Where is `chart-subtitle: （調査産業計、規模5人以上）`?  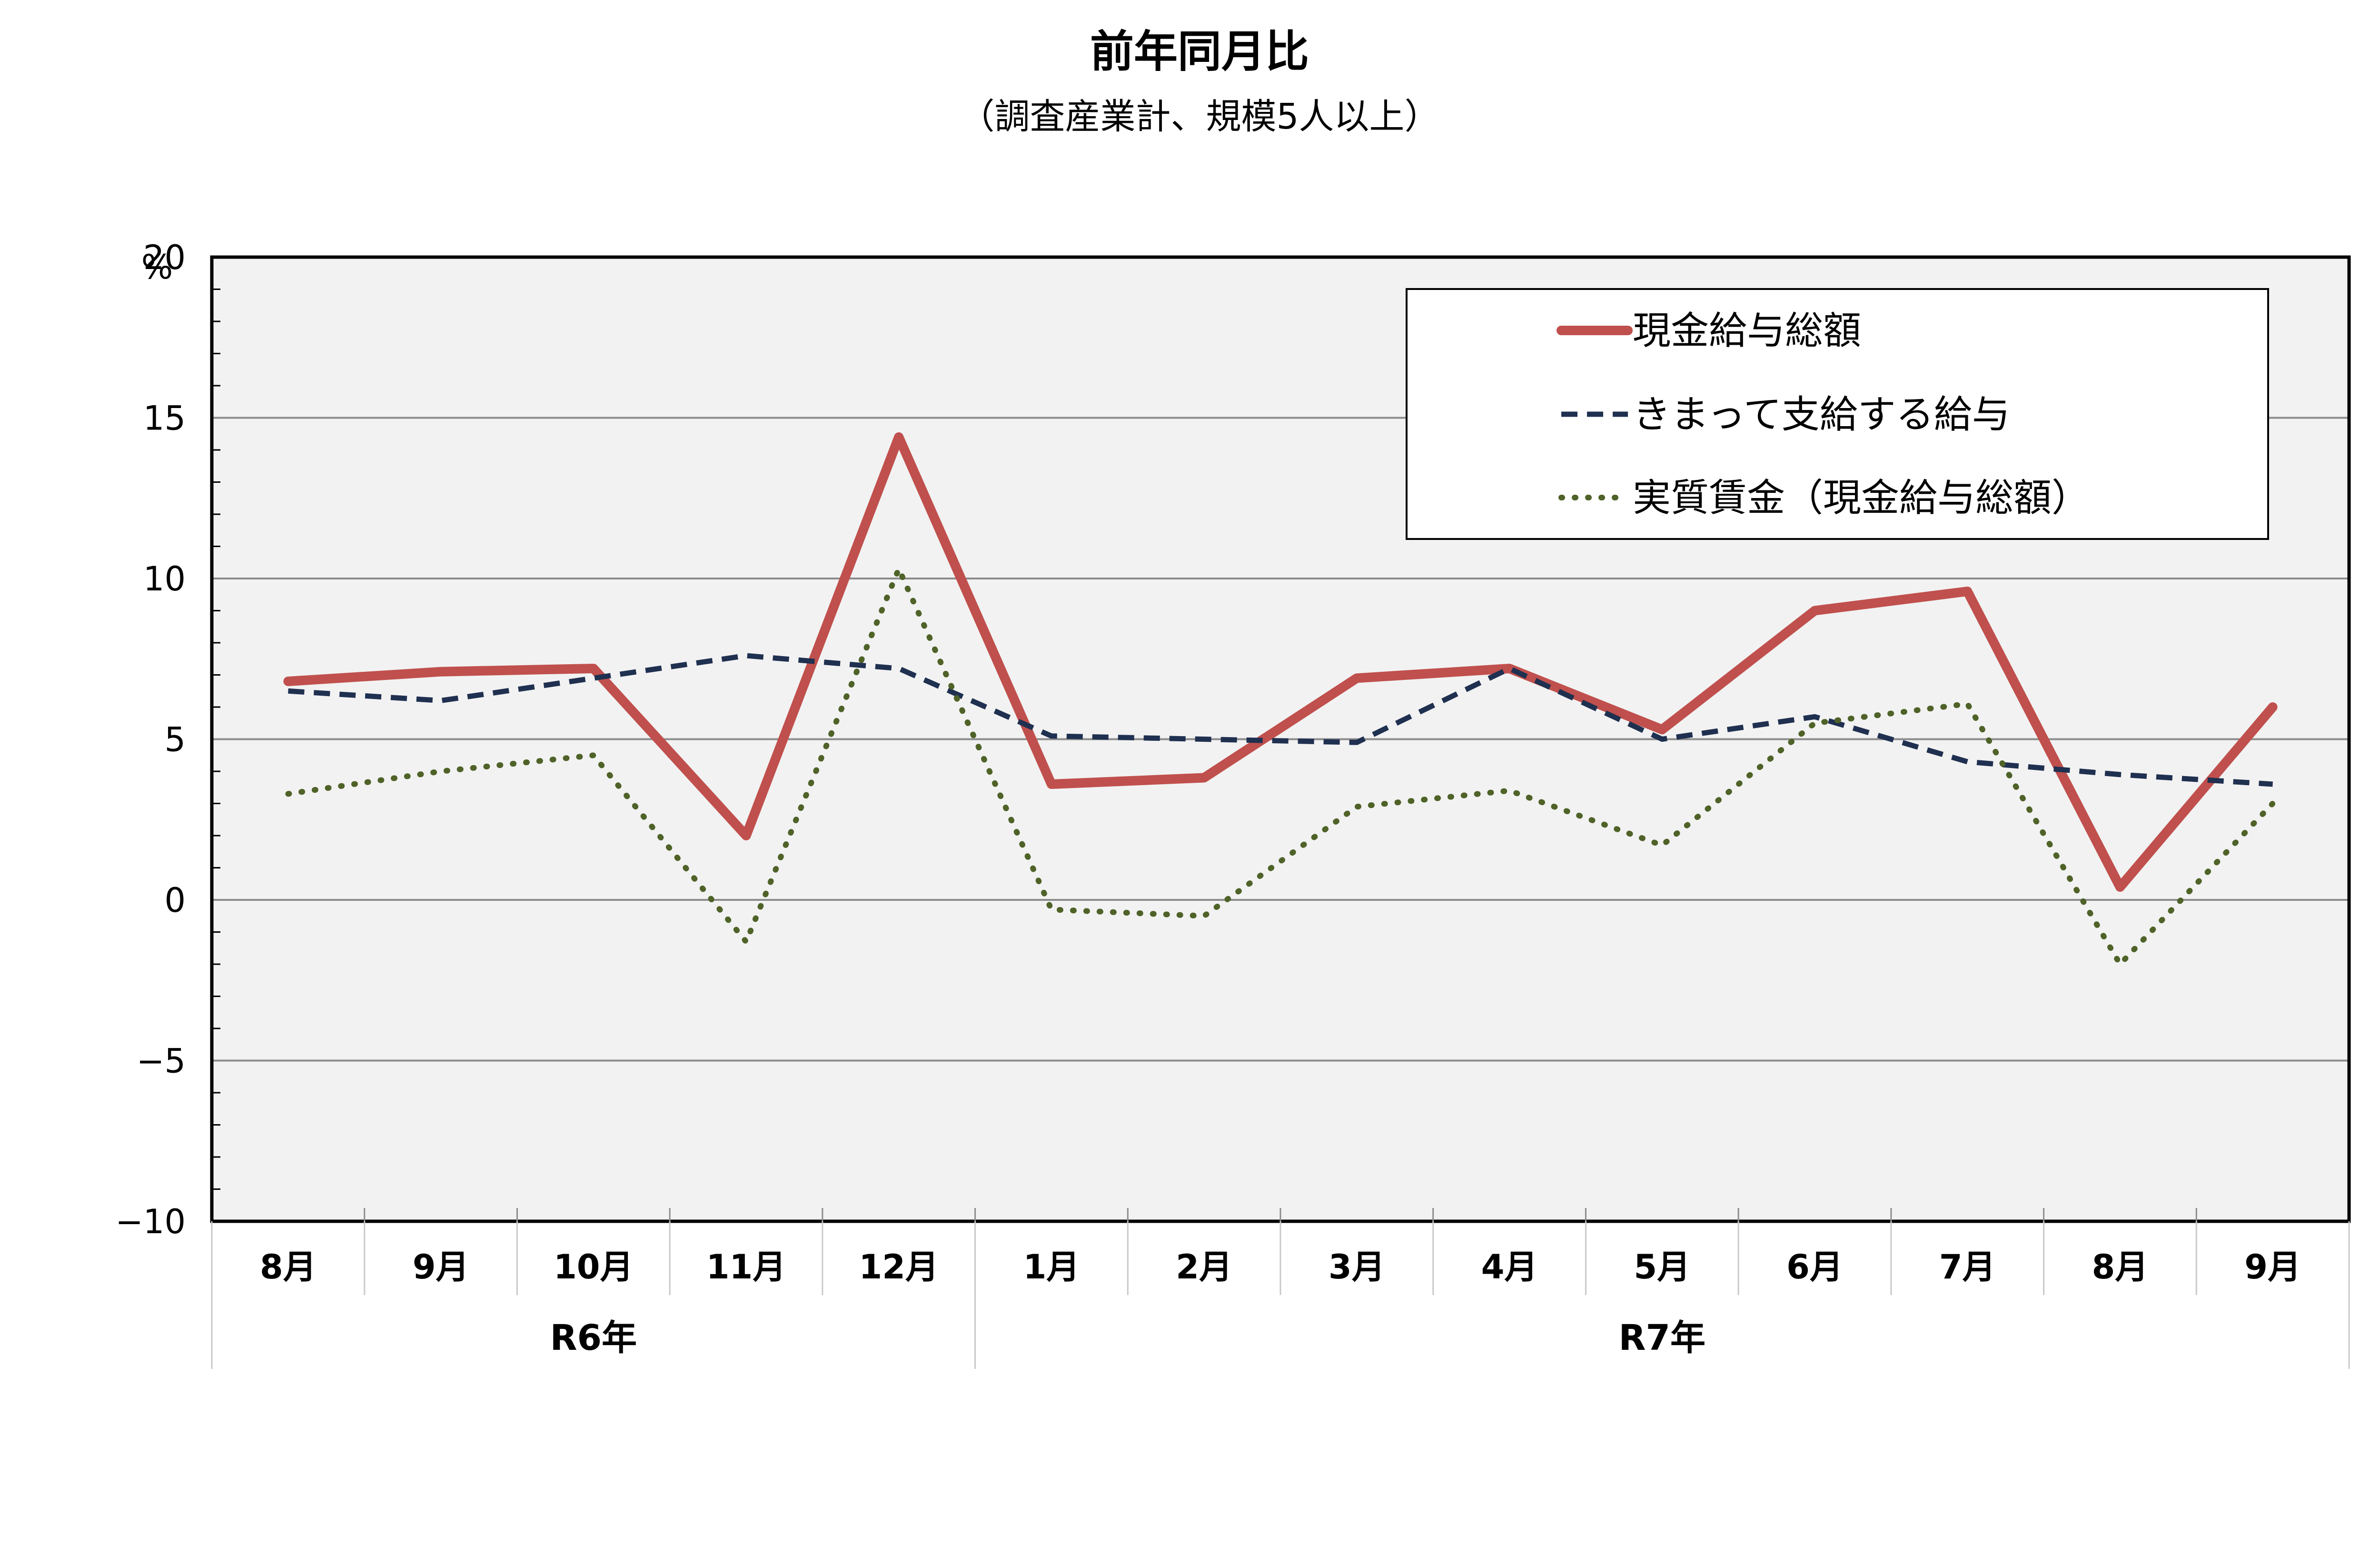 chart-subtitle: （調査産業計、規模5人以上） is located at coordinates (1199, 116).